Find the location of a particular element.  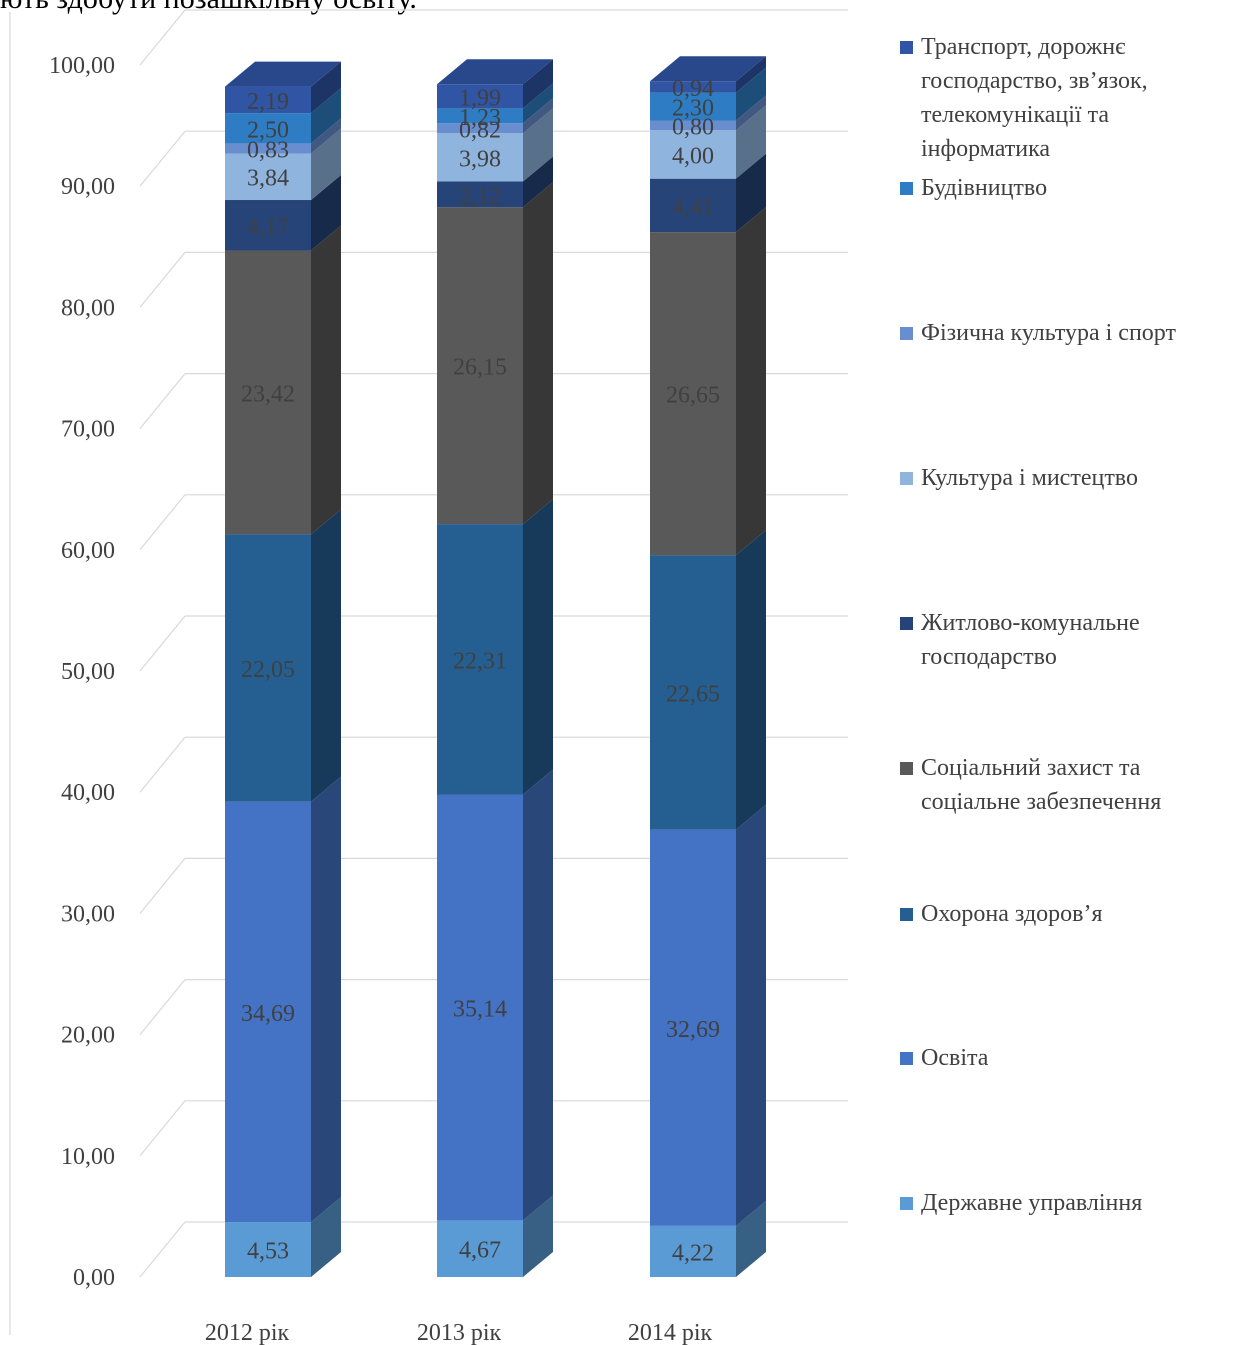

legend-item: Культура і мистецтво is located at coordinates (1019, 478).